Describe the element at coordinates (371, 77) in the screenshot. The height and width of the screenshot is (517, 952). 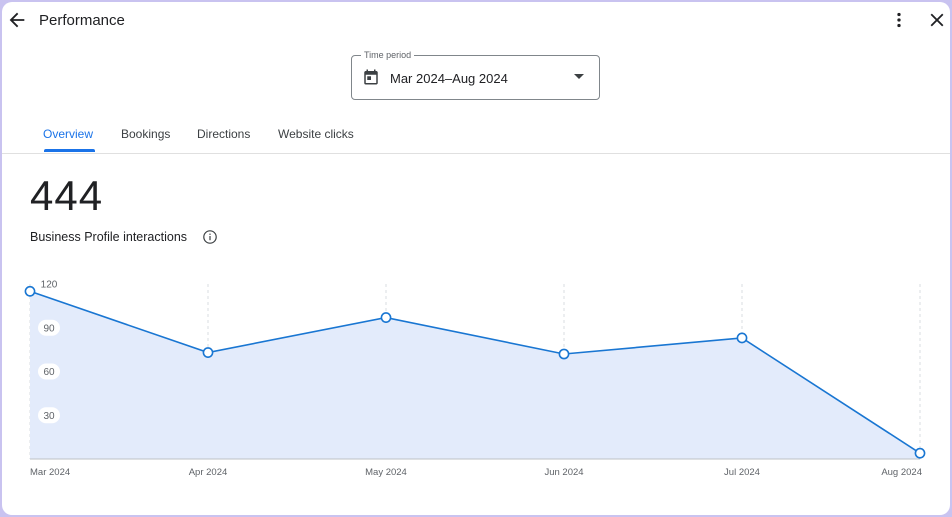
I see `calendar-icon` at that location.